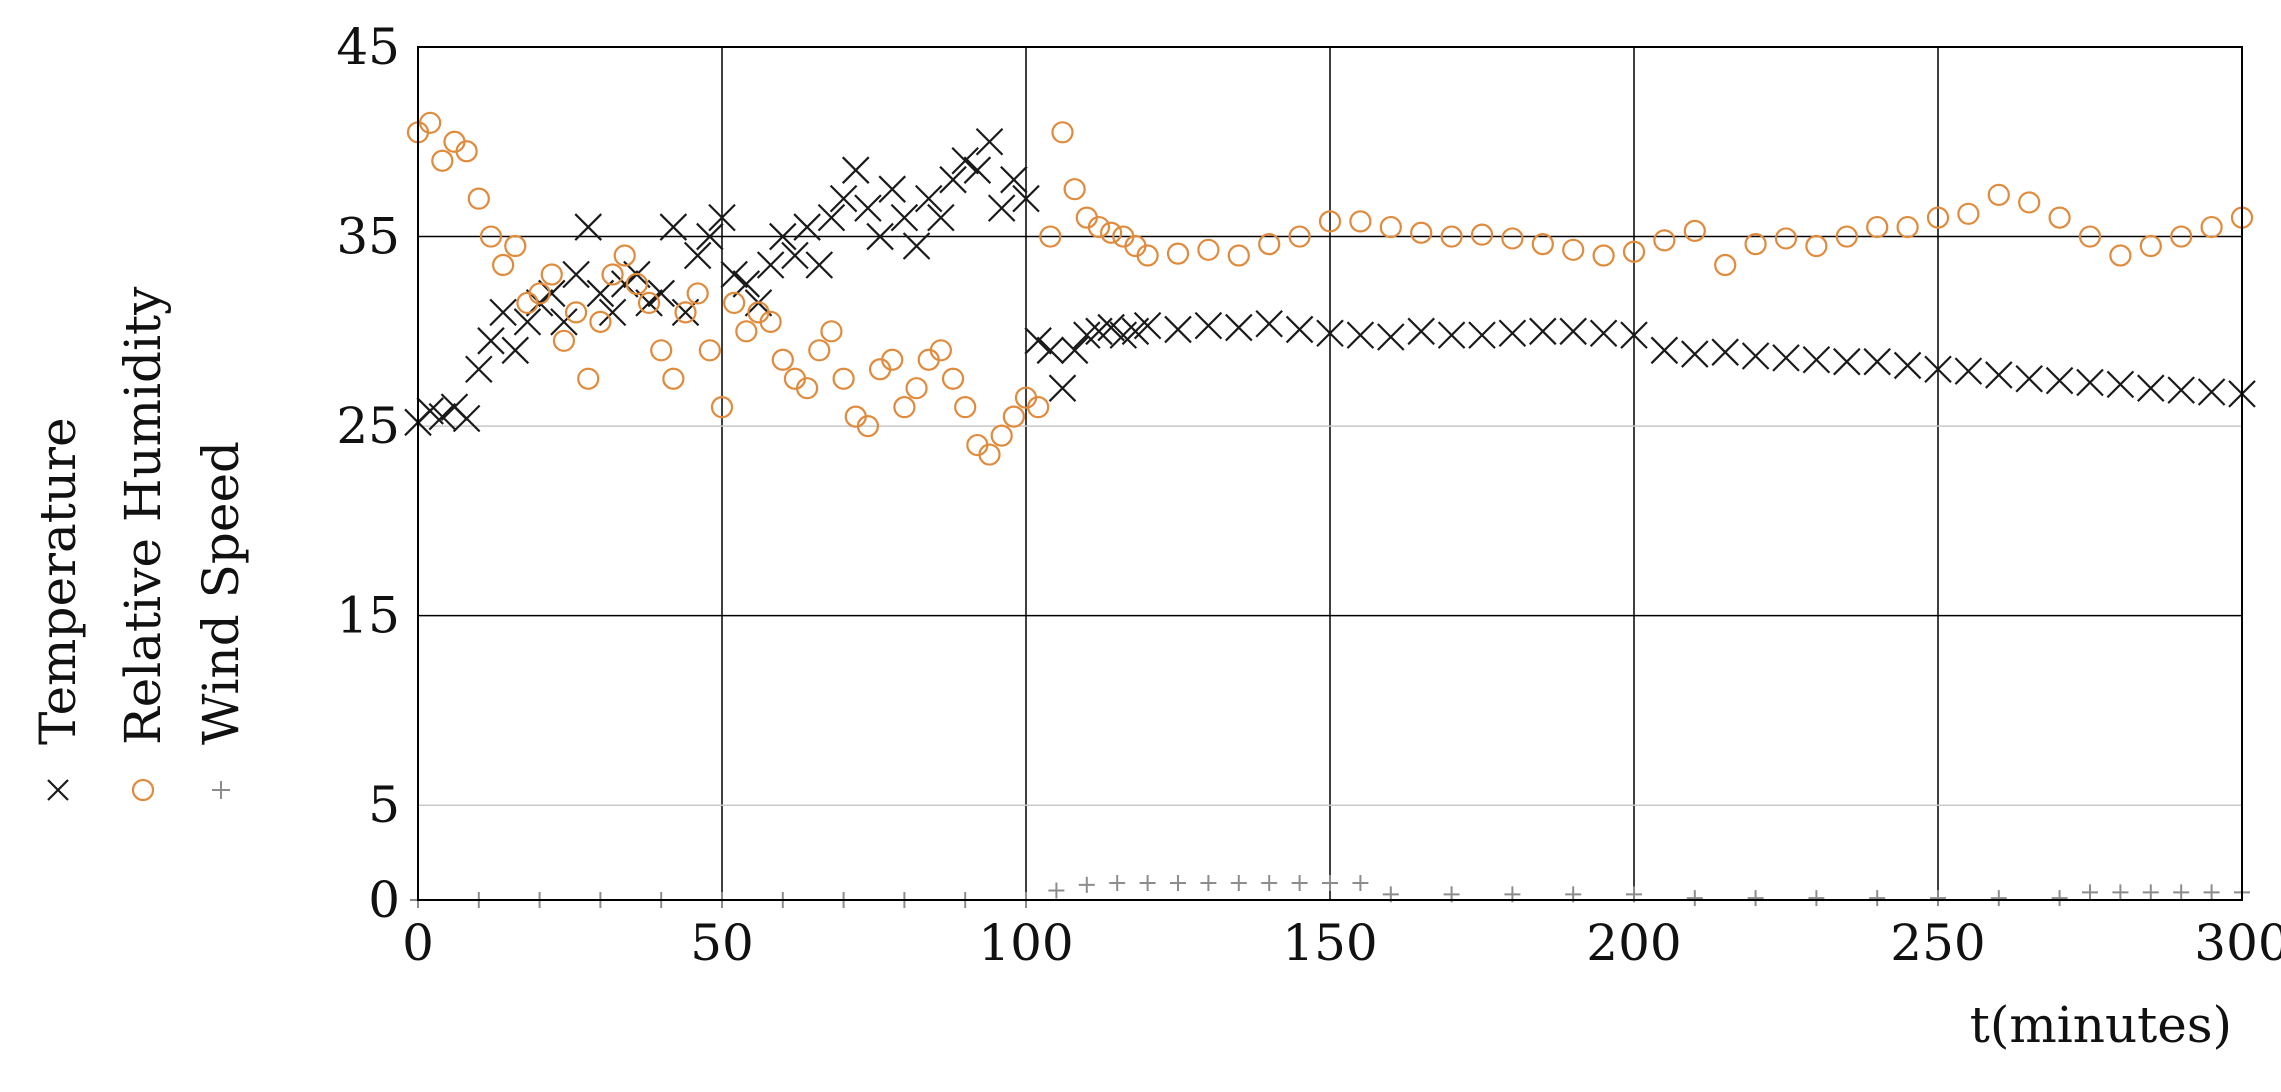 Image resolution: width=2281 pixels, height=1092 pixels. What do you see at coordinates (143, 790) in the screenshot?
I see `legend-marker-circle` at bounding box center [143, 790].